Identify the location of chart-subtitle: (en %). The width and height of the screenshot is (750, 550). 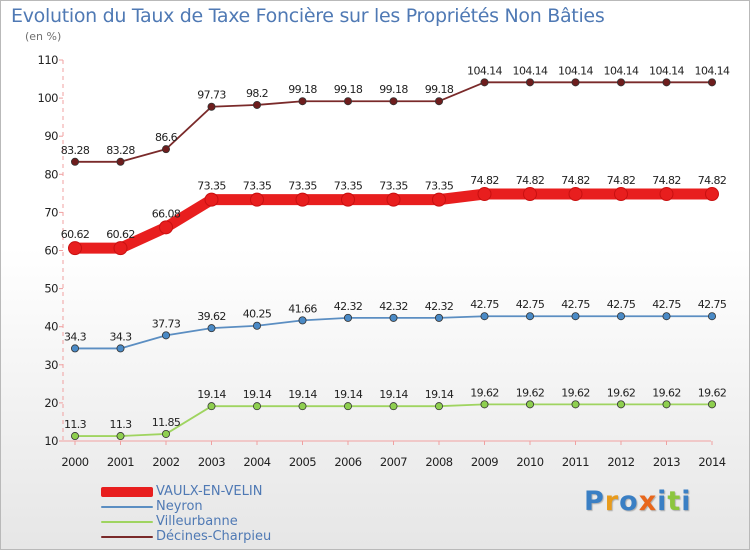
(43, 36).